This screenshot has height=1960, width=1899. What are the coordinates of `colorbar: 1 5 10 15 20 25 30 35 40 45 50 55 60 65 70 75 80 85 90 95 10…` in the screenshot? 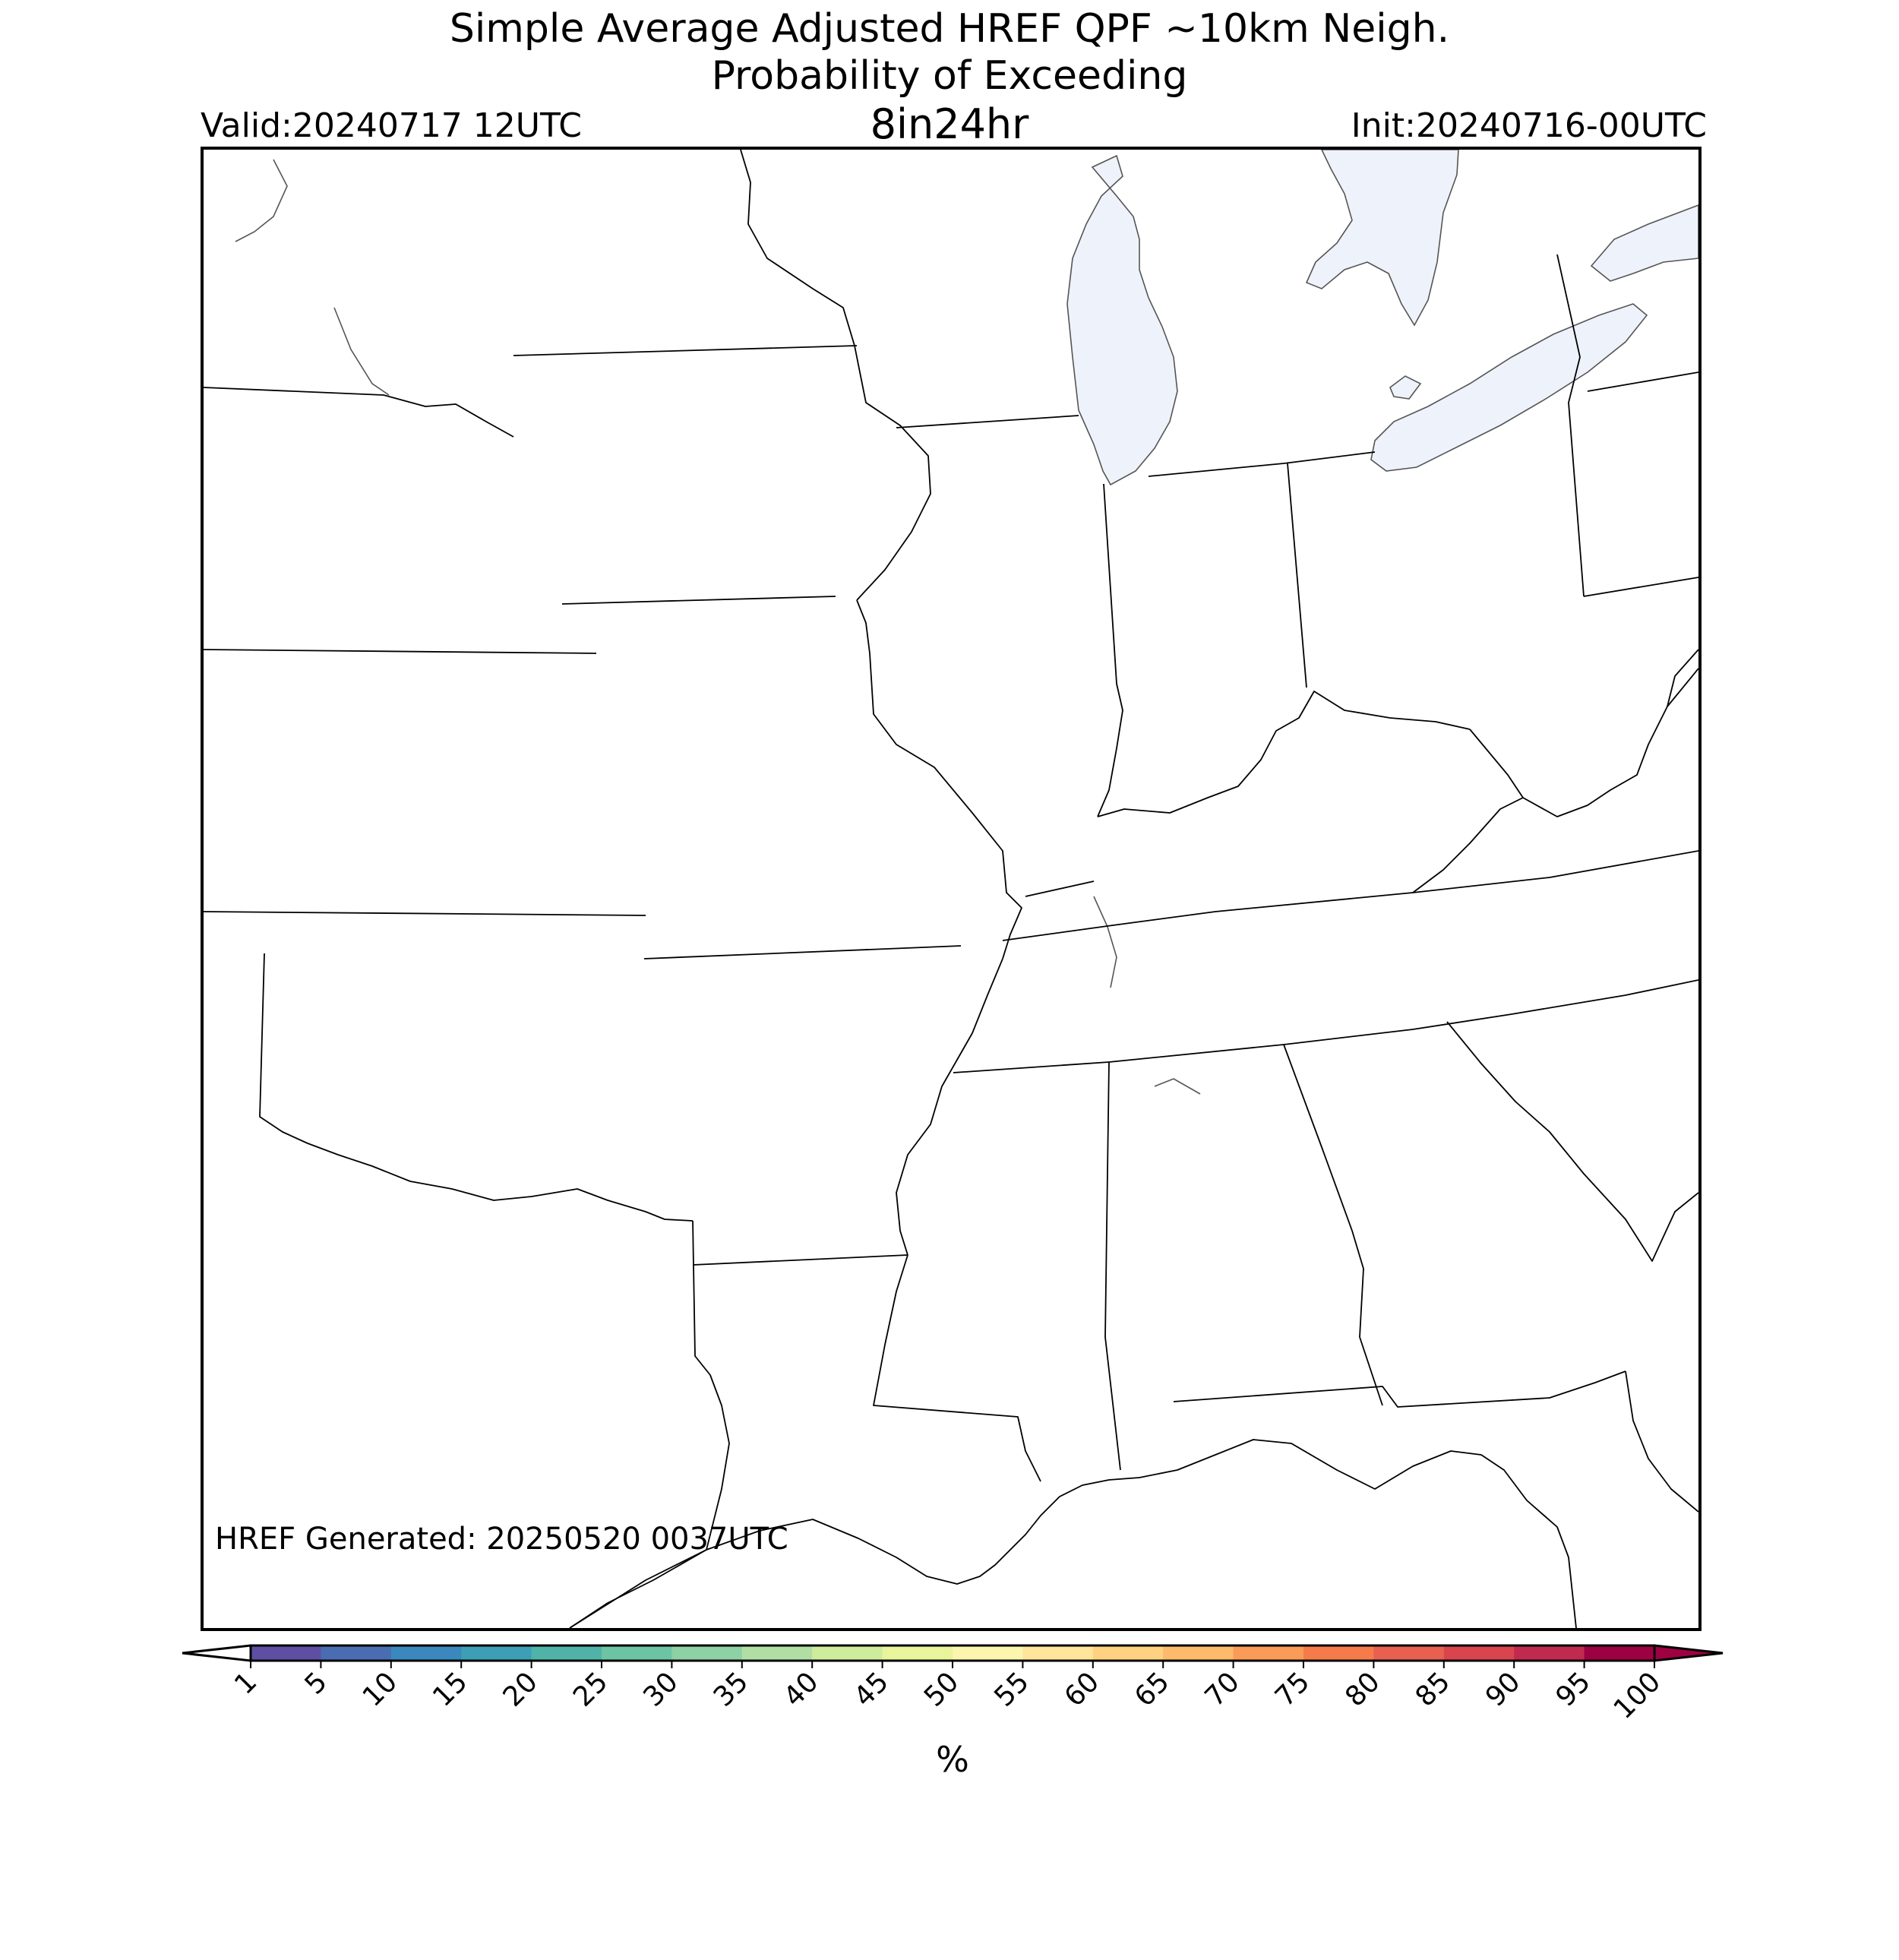 It's located at (953, 1712).